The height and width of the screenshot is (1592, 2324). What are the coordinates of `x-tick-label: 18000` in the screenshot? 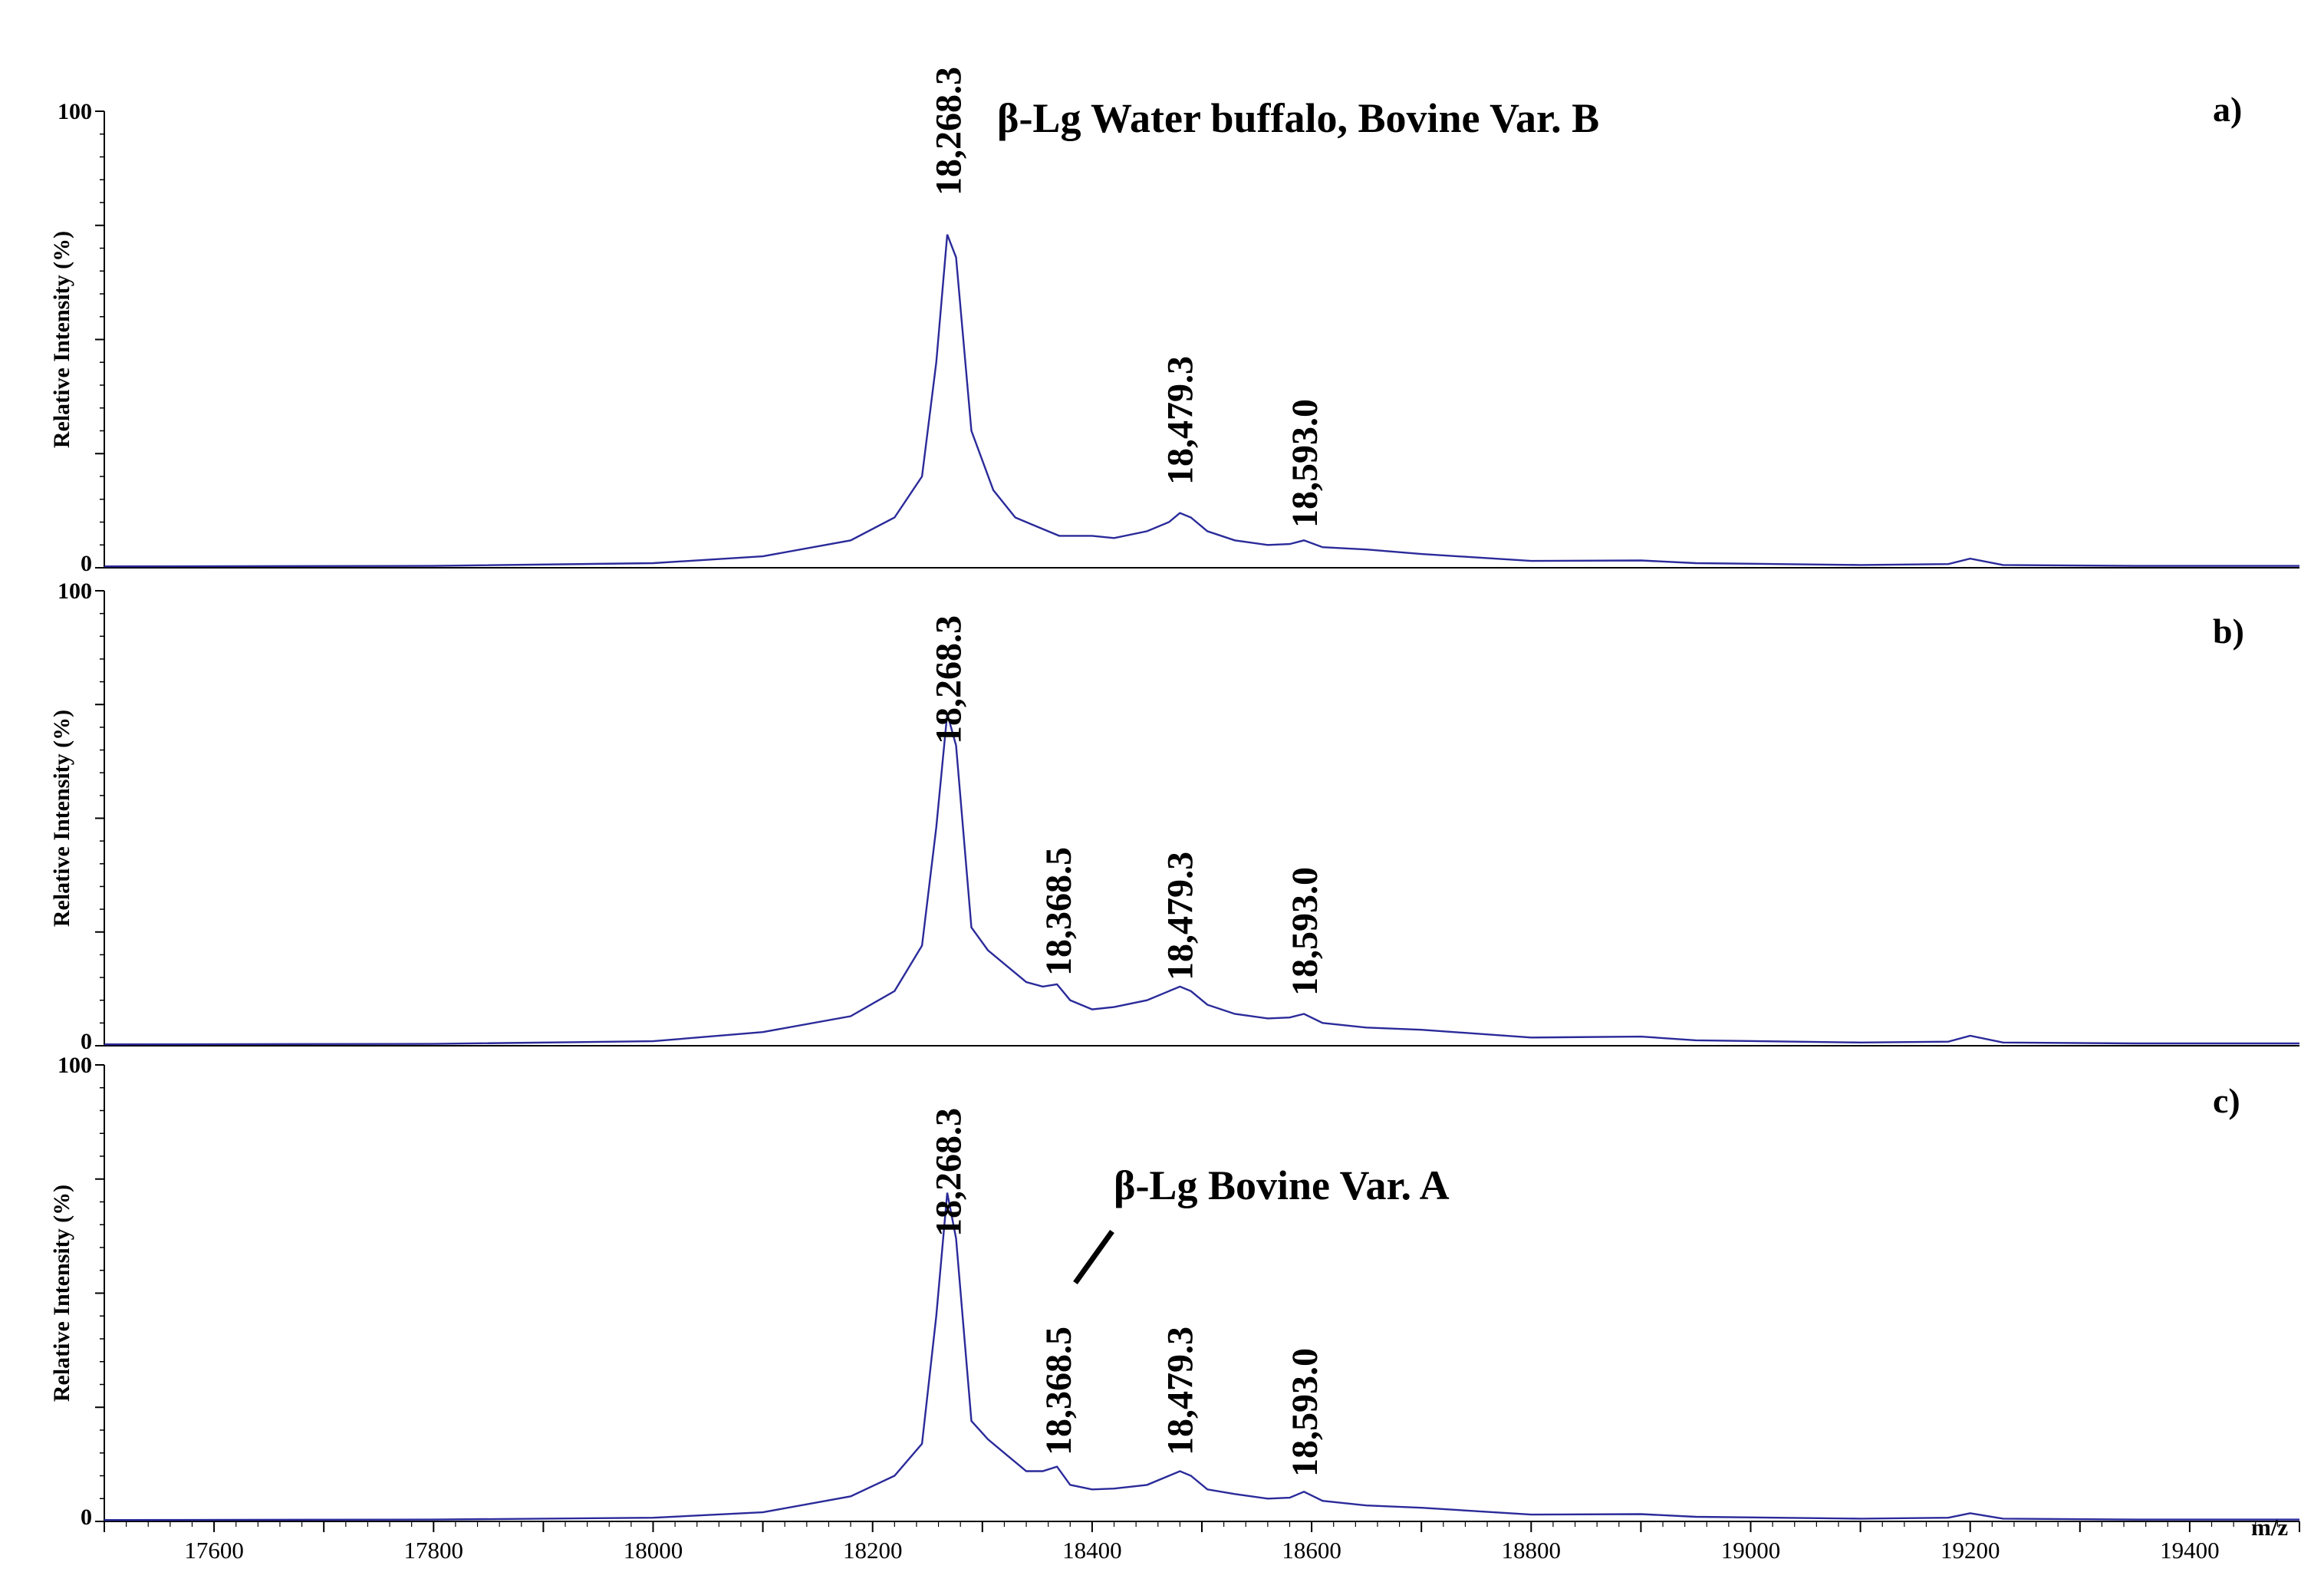 It's located at (653, 1550).